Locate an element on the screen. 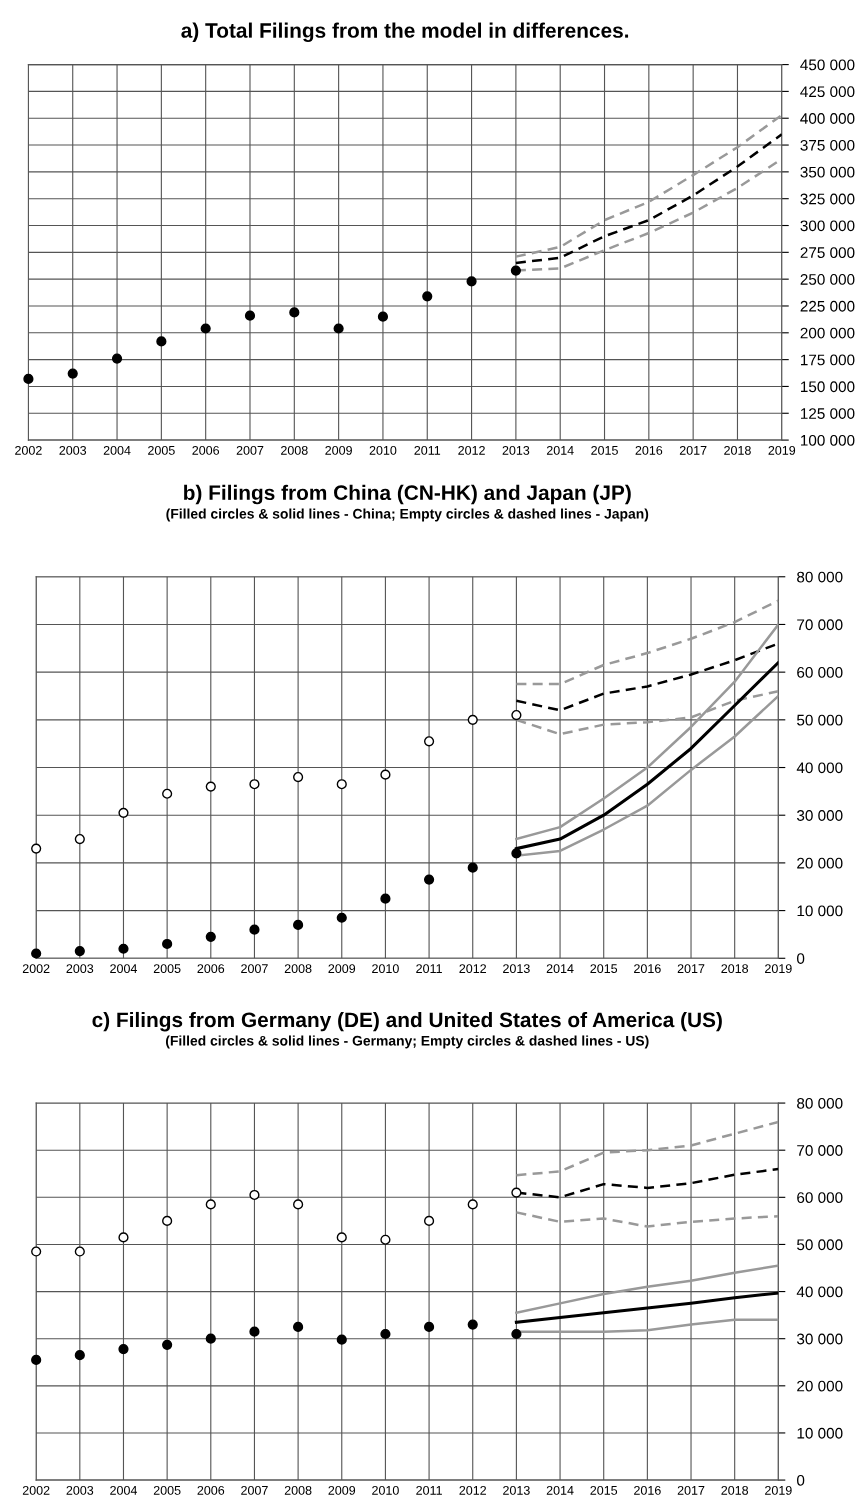  chart-title: b) Filings from China (CN-HK) and Japan (JP) is located at coordinates (407, 494).